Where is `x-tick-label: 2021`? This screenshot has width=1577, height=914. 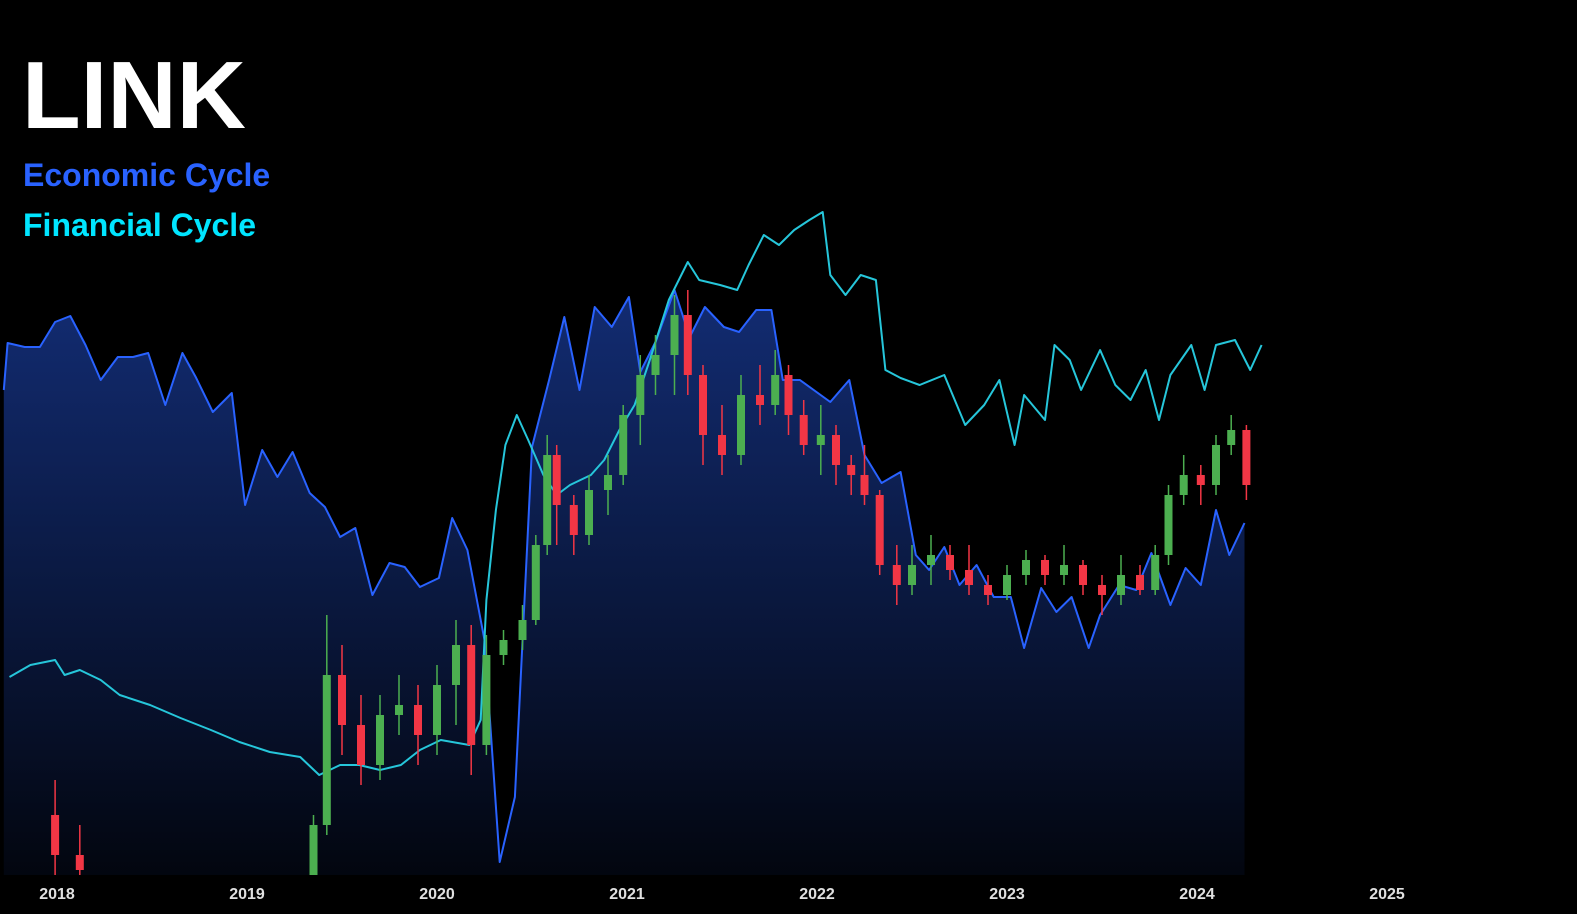
x-tick-label: 2021 is located at coordinates (627, 894).